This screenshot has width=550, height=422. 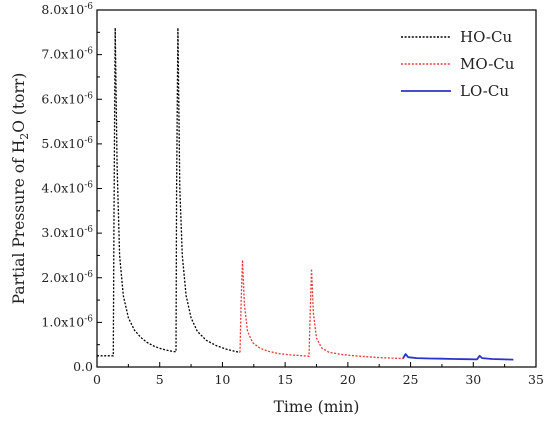 I want to click on series-line-lo-cu, so click(x=458, y=357).